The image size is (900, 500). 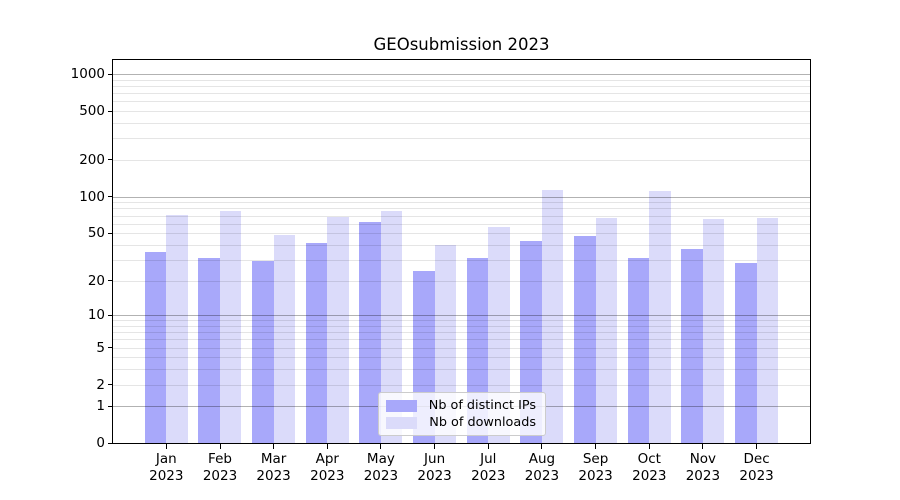 I want to click on x-tick-month: Nov, so click(x=703, y=459).